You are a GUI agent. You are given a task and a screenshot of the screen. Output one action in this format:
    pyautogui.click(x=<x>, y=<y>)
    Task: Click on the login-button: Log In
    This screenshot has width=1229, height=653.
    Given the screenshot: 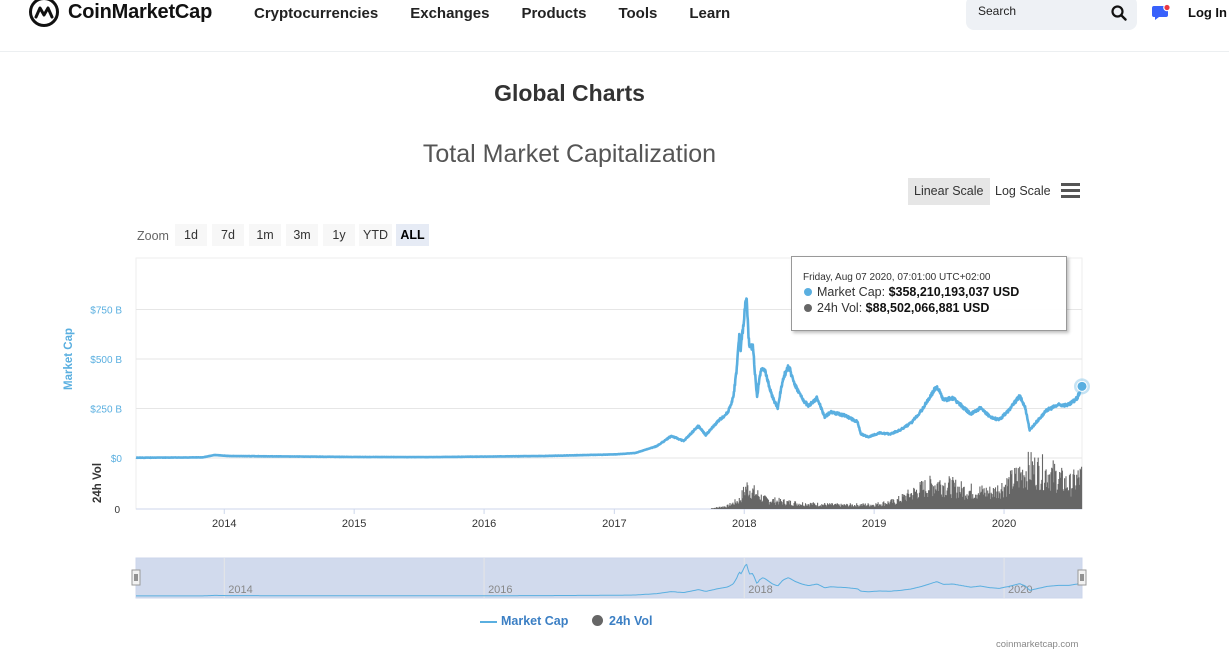 What is the action you would take?
    pyautogui.click(x=1207, y=12)
    